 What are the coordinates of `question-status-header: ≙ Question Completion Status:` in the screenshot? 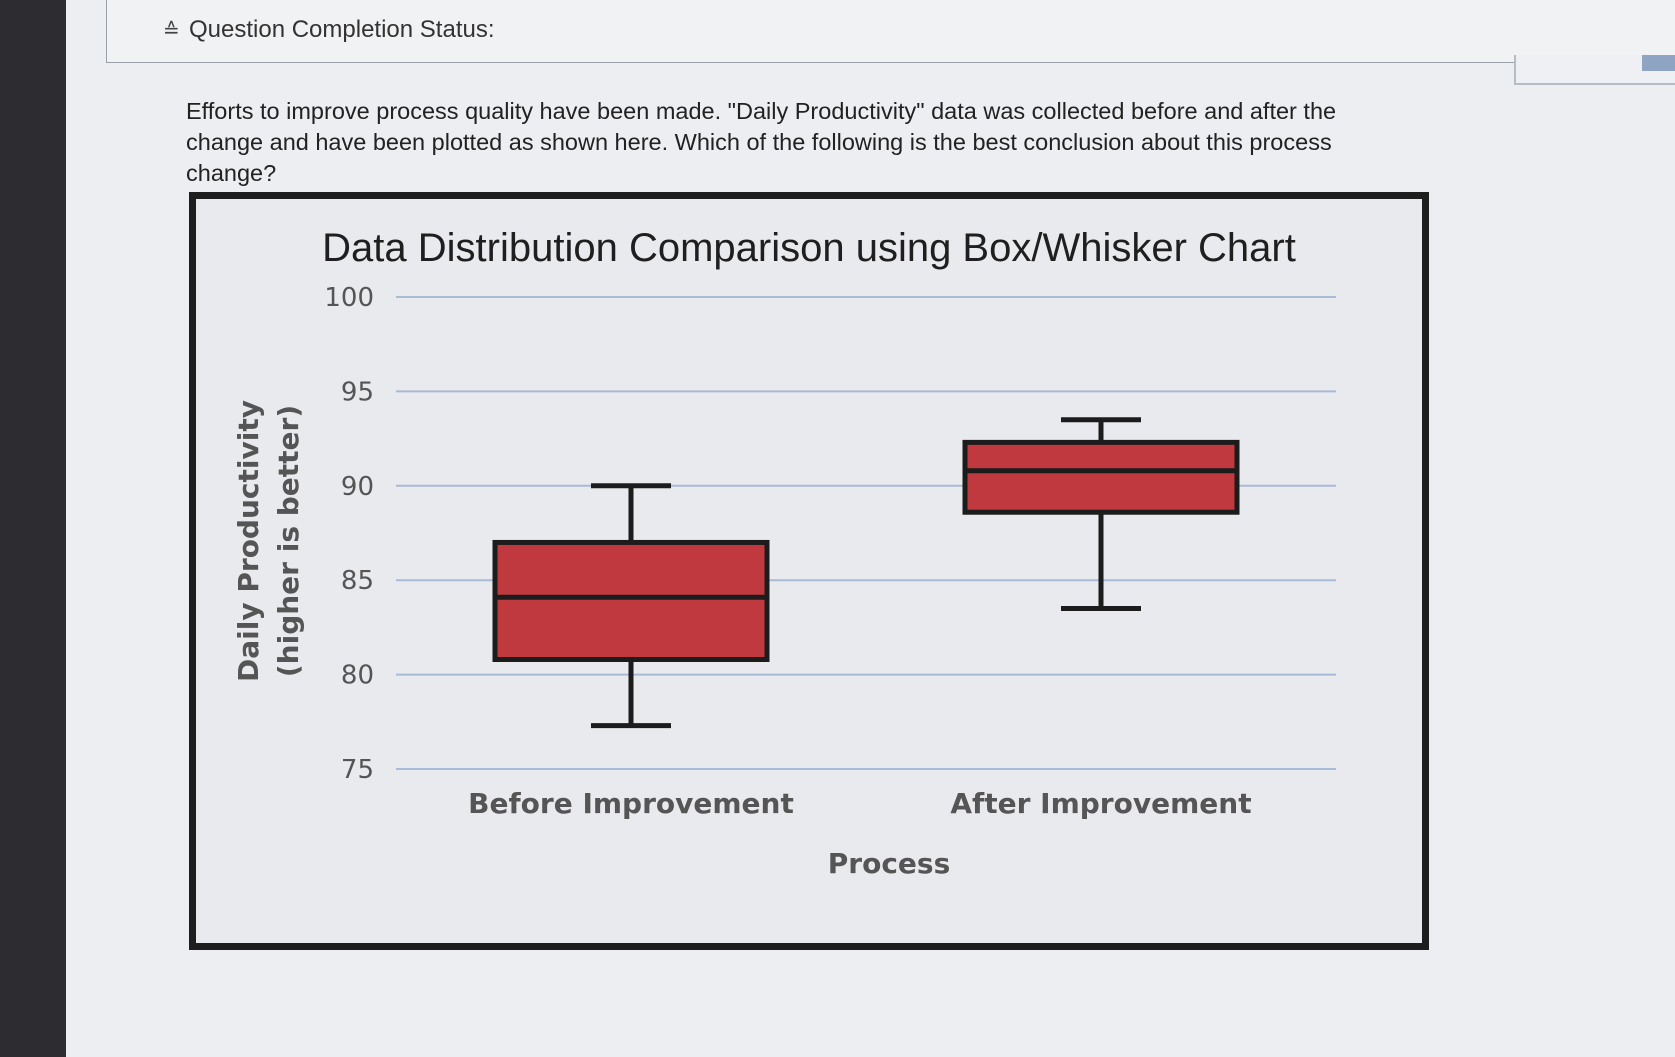 It's located at (890, 31).